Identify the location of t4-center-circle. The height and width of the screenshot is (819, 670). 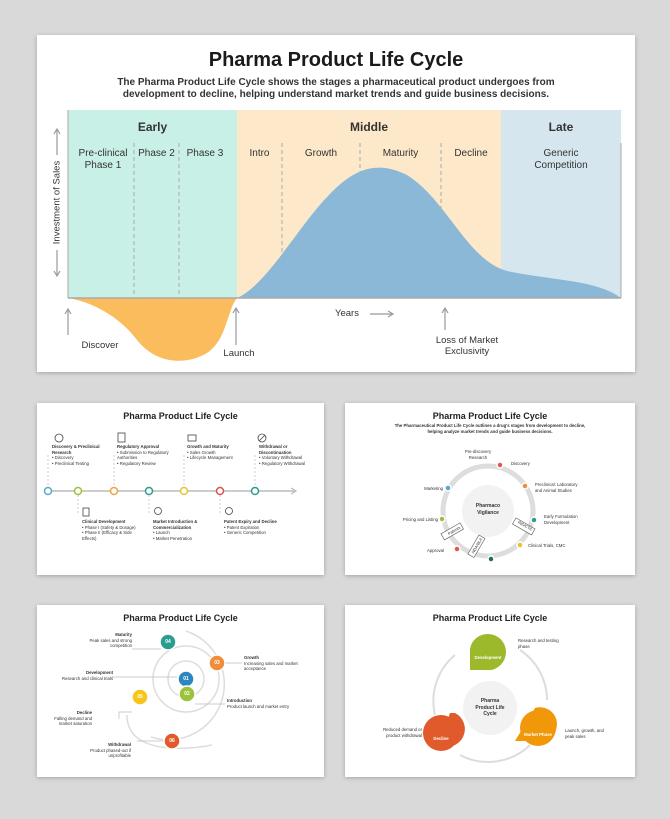
(490, 708).